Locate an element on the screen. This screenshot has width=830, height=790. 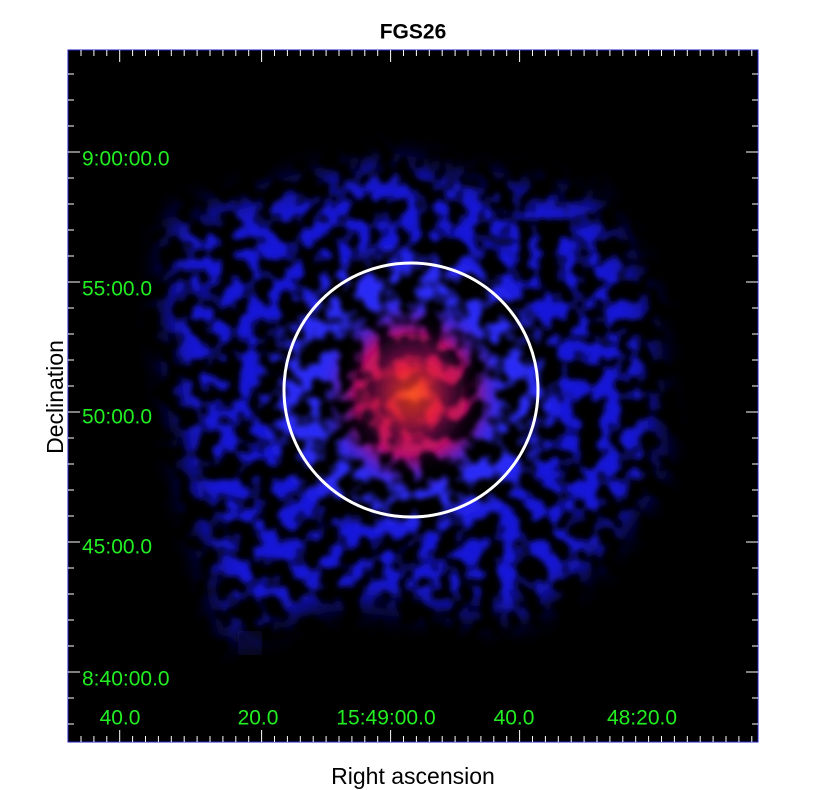
x-axis-label: Right ascension is located at coordinates (413, 776).